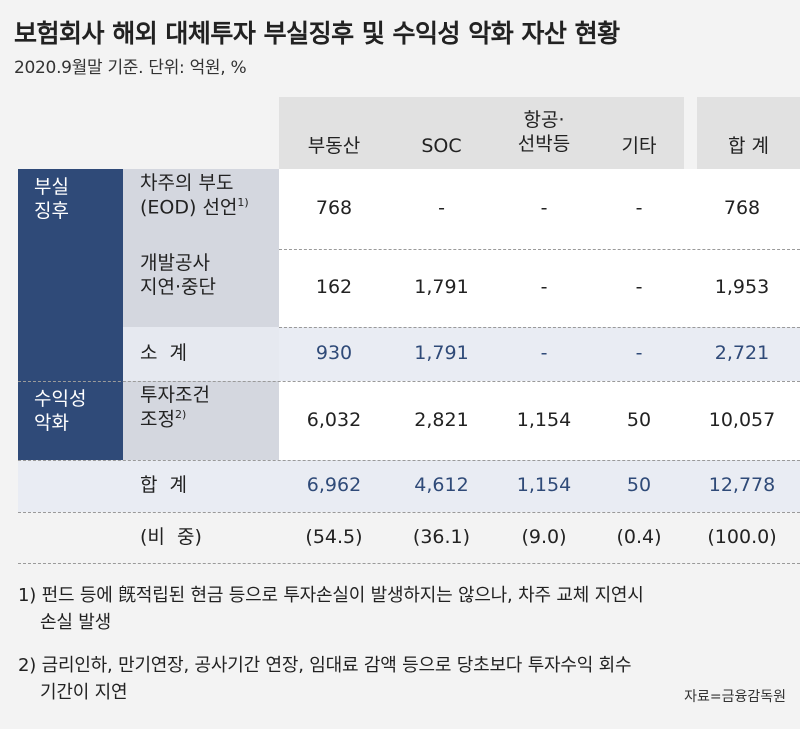 This screenshot has height=729, width=800. I want to click on cell-share-real-estate: (54.5), so click(334, 536).